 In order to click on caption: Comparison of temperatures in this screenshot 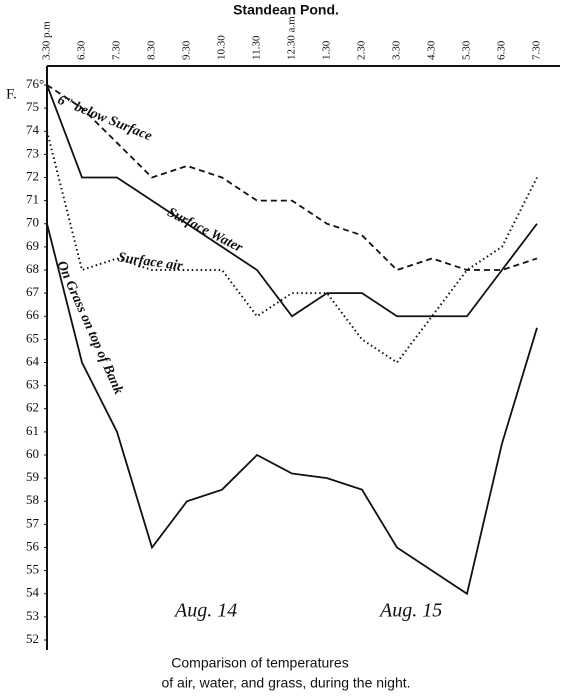, I will do `click(259, 663)`.